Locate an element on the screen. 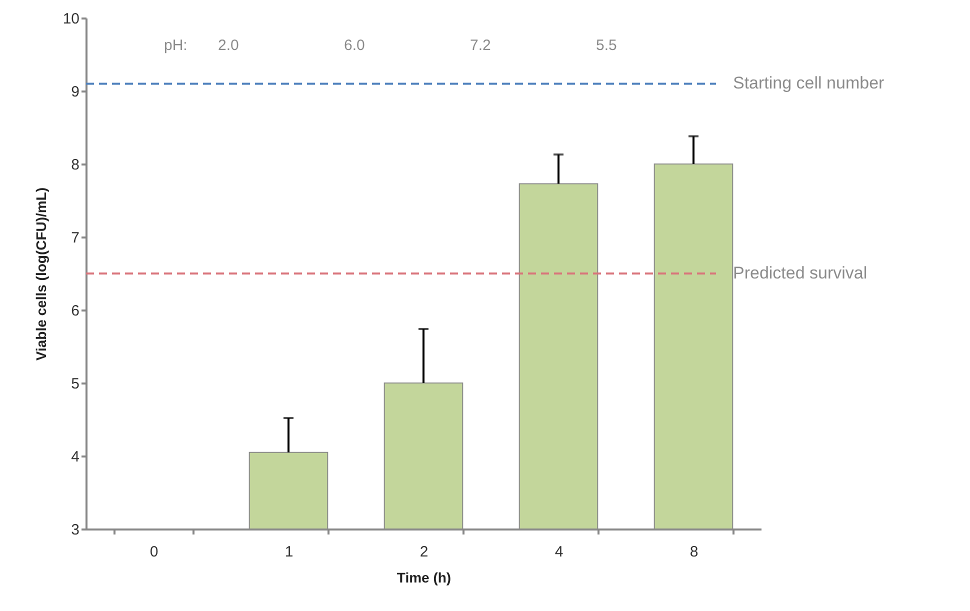 Image resolution: width=970 pixels, height=611 pixels. y-tick-label: 6 is located at coordinates (75, 311).